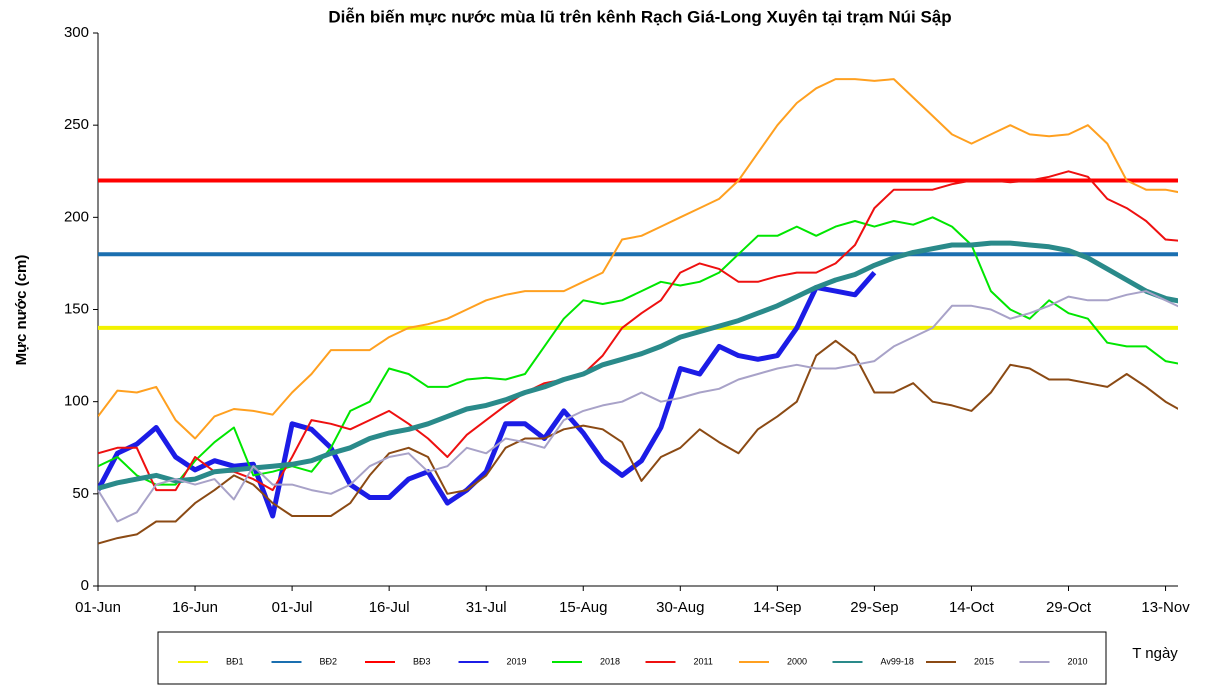 This screenshot has height=685, width=1209. What do you see at coordinates (76, 401) in the screenshot?
I see `y-tick-label: 100` at bounding box center [76, 401].